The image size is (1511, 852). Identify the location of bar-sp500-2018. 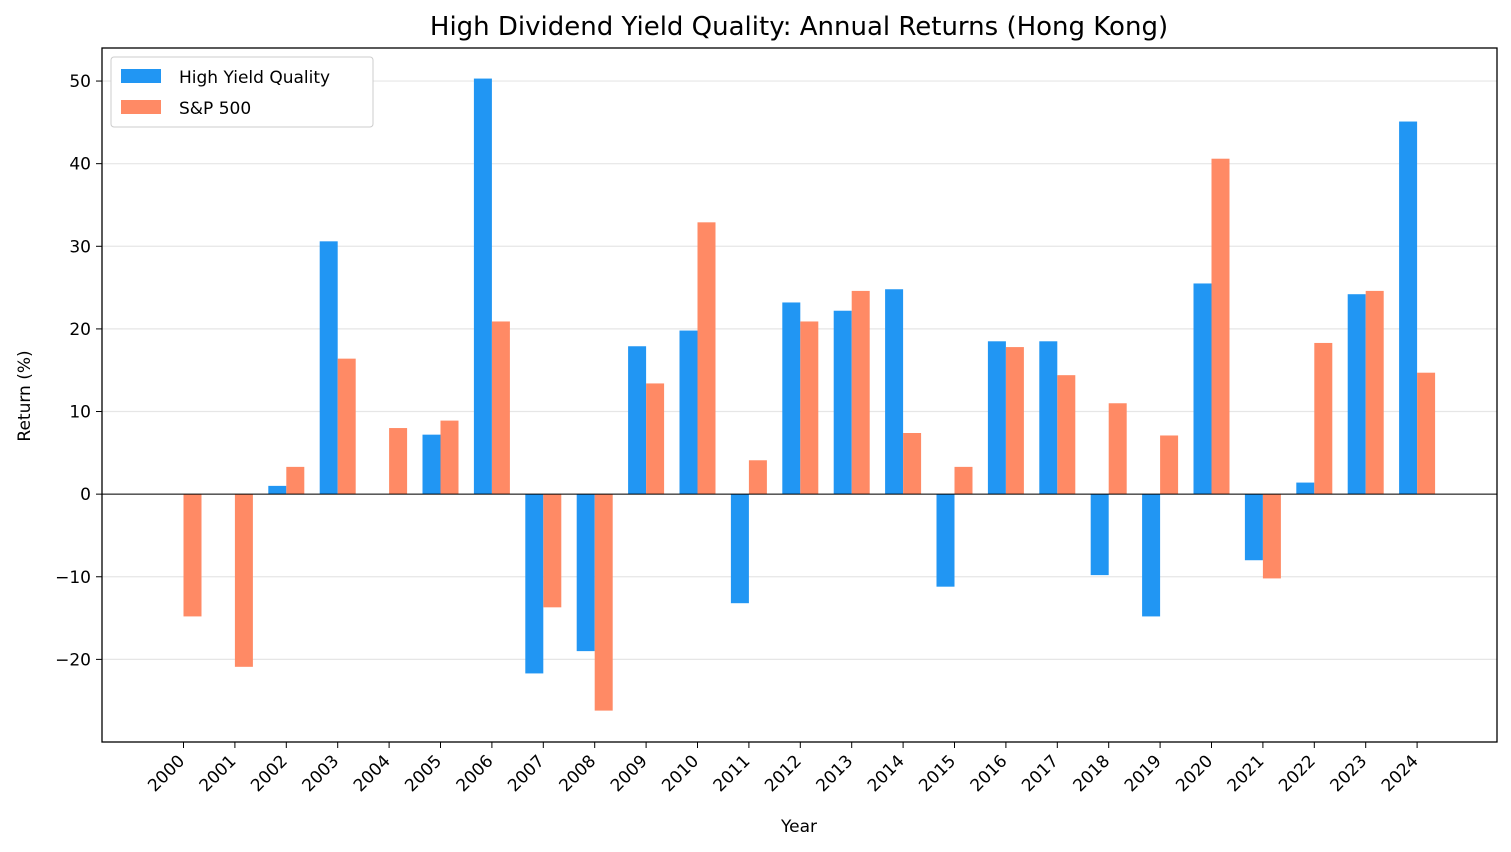
(1117, 449).